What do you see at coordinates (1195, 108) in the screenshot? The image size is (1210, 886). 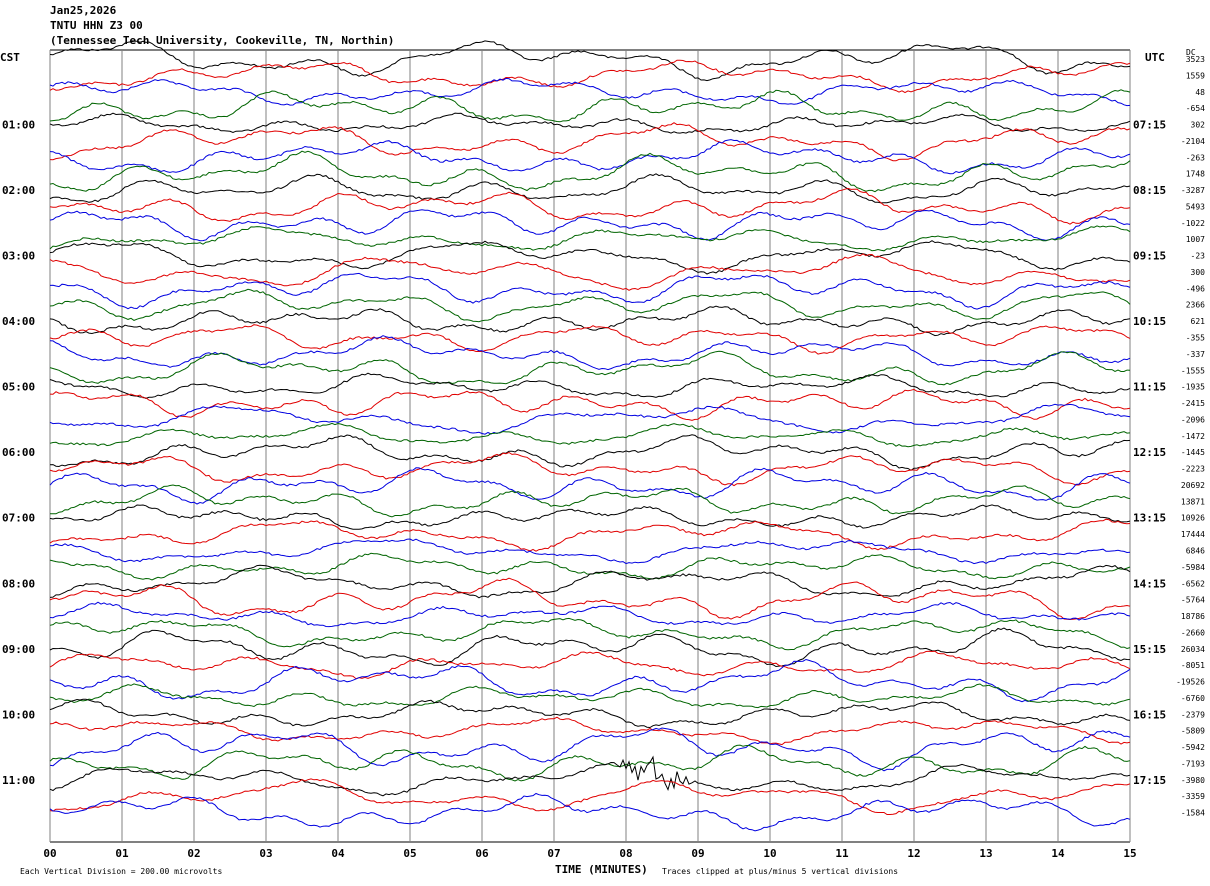 I see `dc-offset-label: -654` at bounding box center [1195, 108].